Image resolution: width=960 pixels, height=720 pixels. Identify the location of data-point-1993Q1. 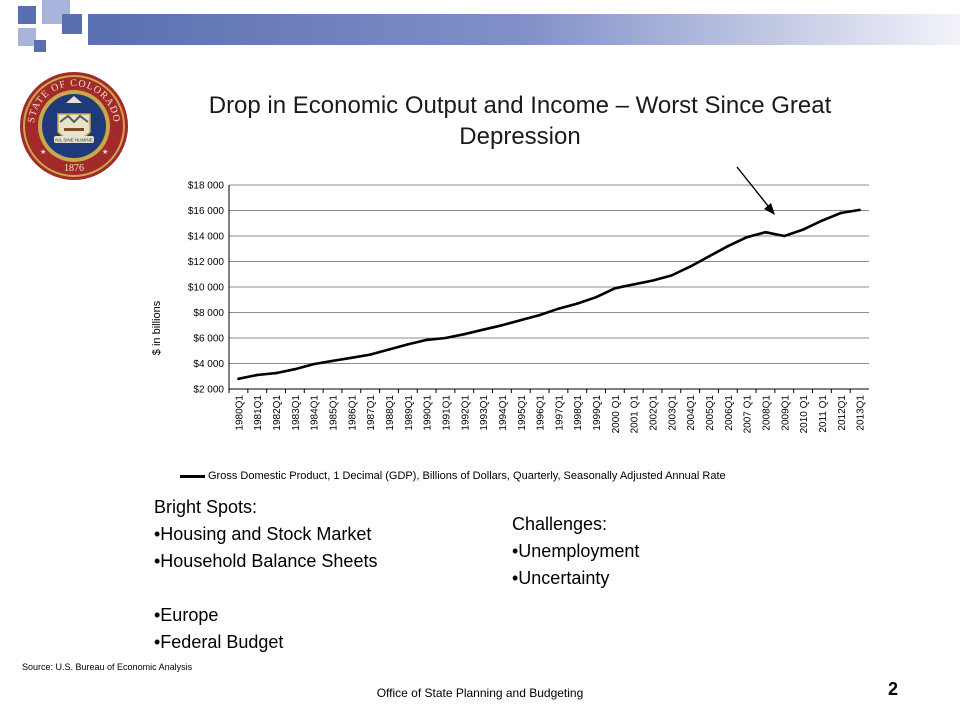
(483, 330).